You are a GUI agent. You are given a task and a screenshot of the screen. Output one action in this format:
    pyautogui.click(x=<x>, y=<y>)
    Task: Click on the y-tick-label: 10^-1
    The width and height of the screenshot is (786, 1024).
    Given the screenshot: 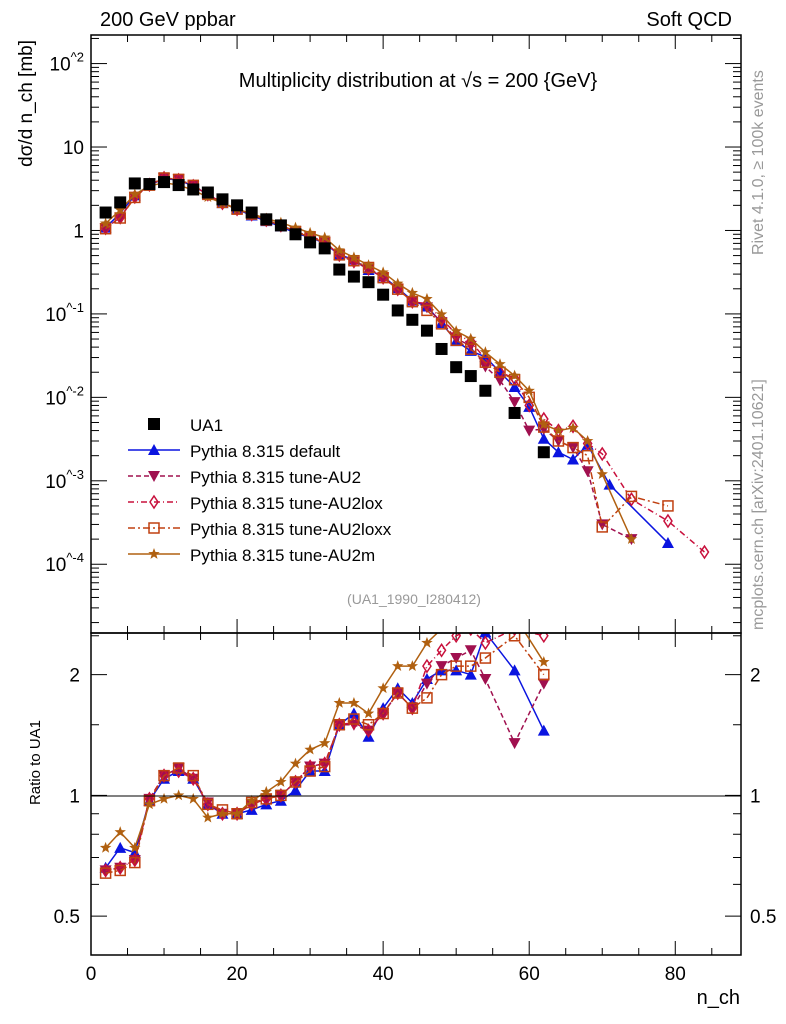 What is the action you would take?
    pyautogui.click(x=64, y=313)
    